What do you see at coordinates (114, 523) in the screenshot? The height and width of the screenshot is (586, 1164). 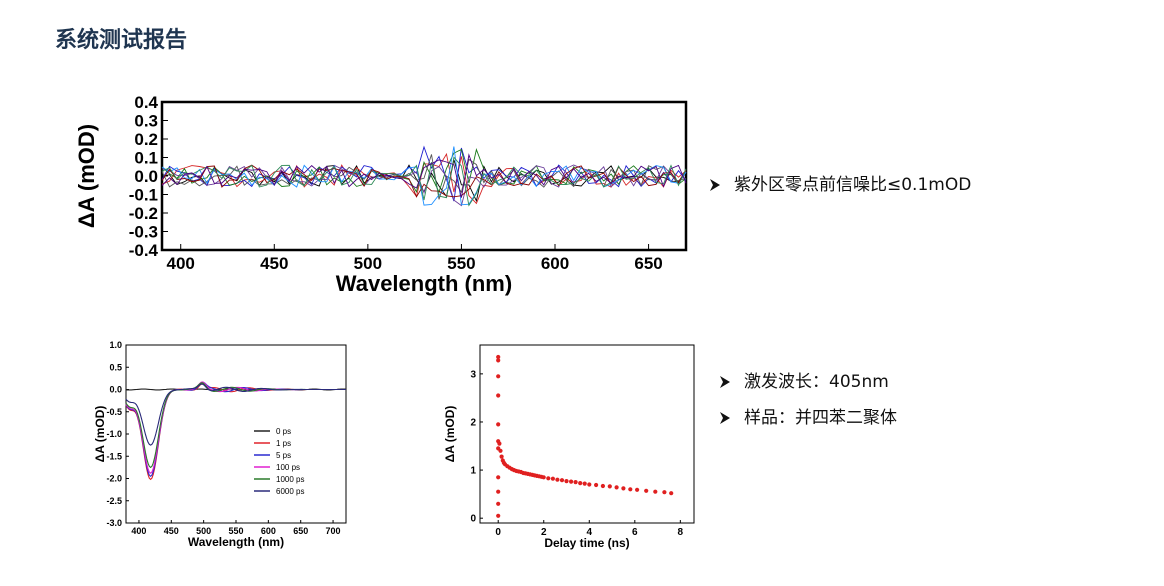 I see `y-tick-label: -3.0` at bounding box center [114, 523].